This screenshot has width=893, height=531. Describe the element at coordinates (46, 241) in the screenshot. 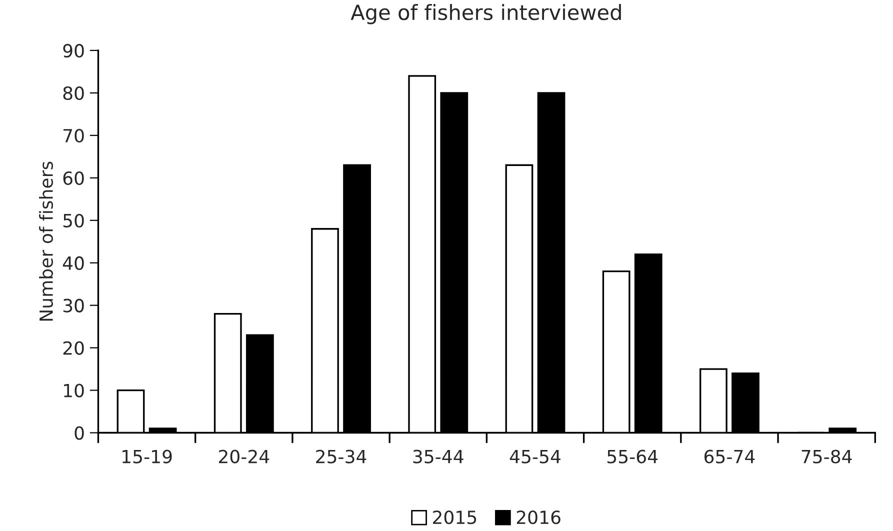

I see `y-axis-title: Number of fishers` at that location.